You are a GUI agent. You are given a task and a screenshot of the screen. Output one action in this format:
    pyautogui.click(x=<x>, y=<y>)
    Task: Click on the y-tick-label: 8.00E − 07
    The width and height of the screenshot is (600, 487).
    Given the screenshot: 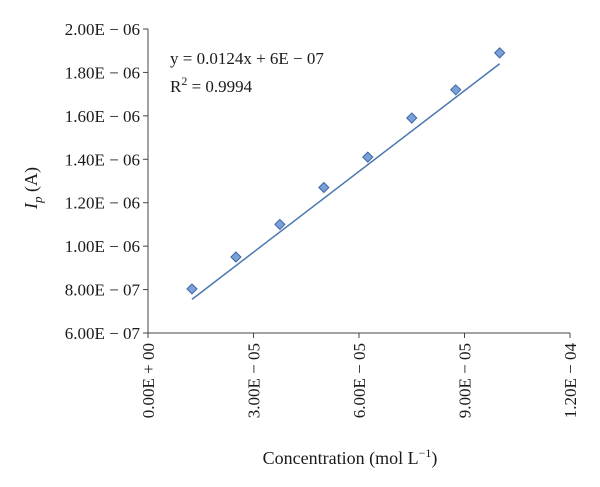 What is the action you would take?
    pyautogui.click(x=103, y=290)
    